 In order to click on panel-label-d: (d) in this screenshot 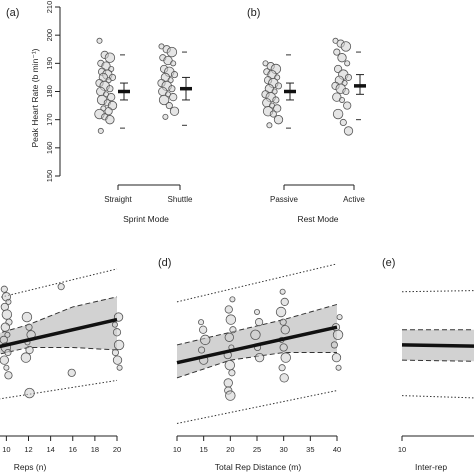, I will do `click(164, 263)`.